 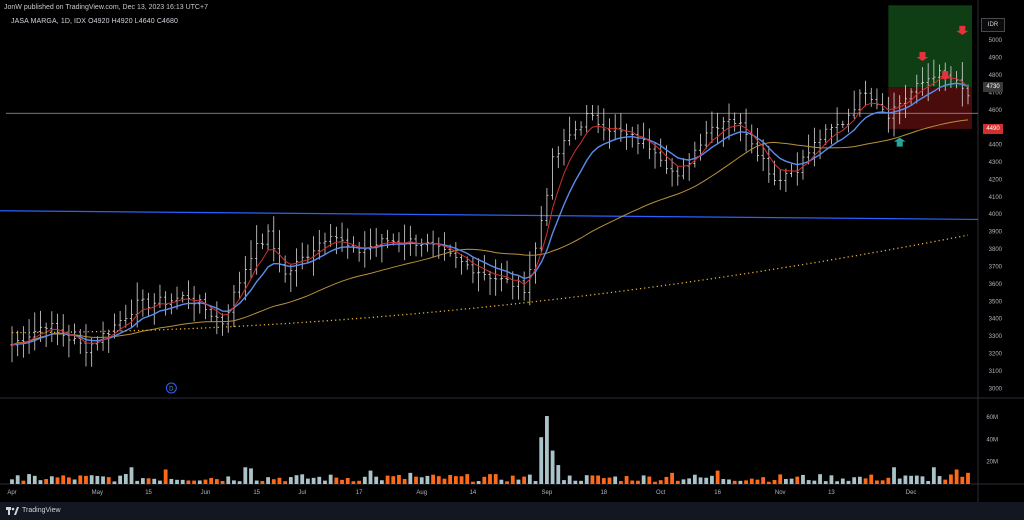 What do you see at coordinates (993, 128) in the screenshot?
I see `price-tag-stop: 4490` at bounding box center [993, 128].